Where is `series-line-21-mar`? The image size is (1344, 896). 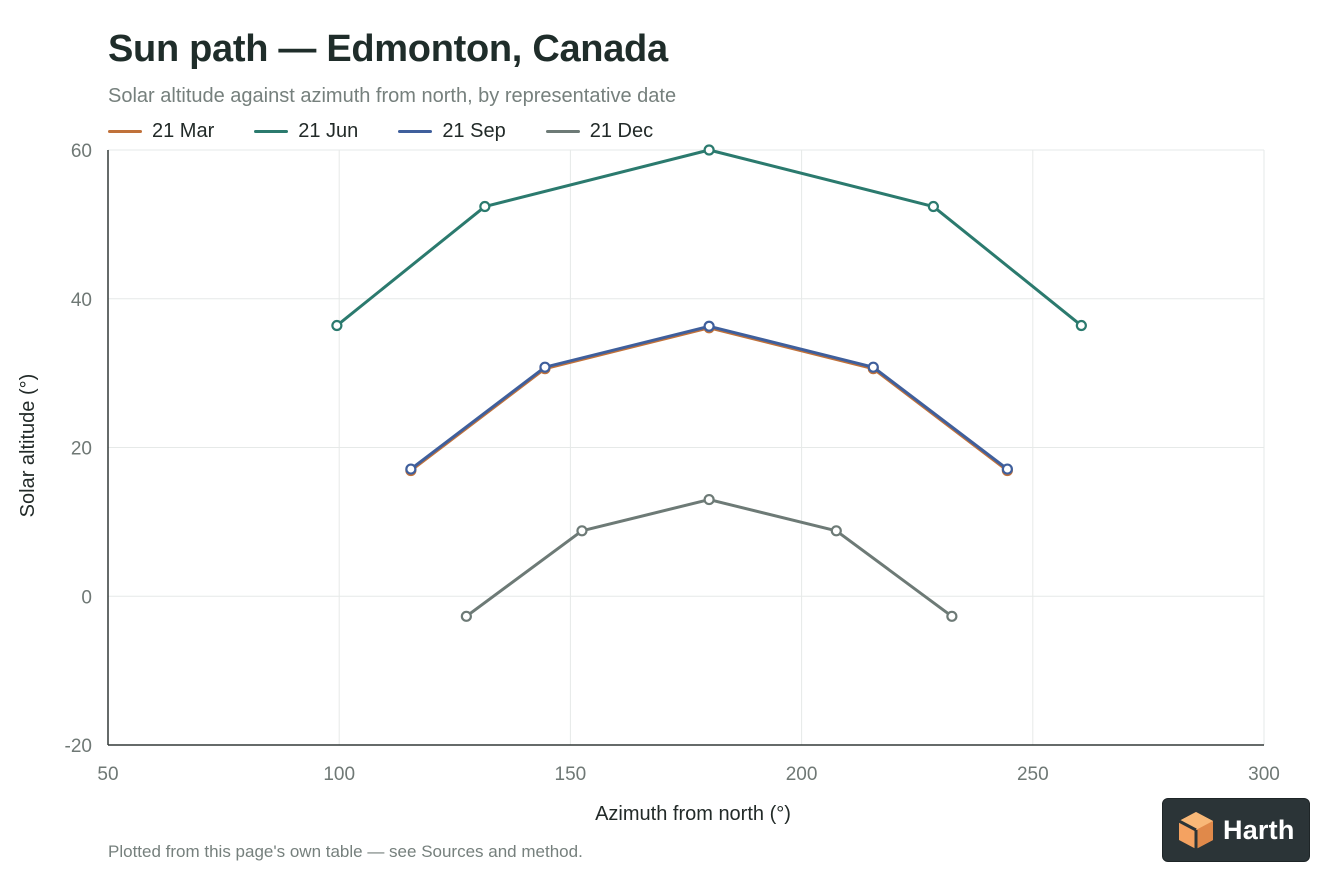 series-line-21-mar is located at coordinates (709, 399).